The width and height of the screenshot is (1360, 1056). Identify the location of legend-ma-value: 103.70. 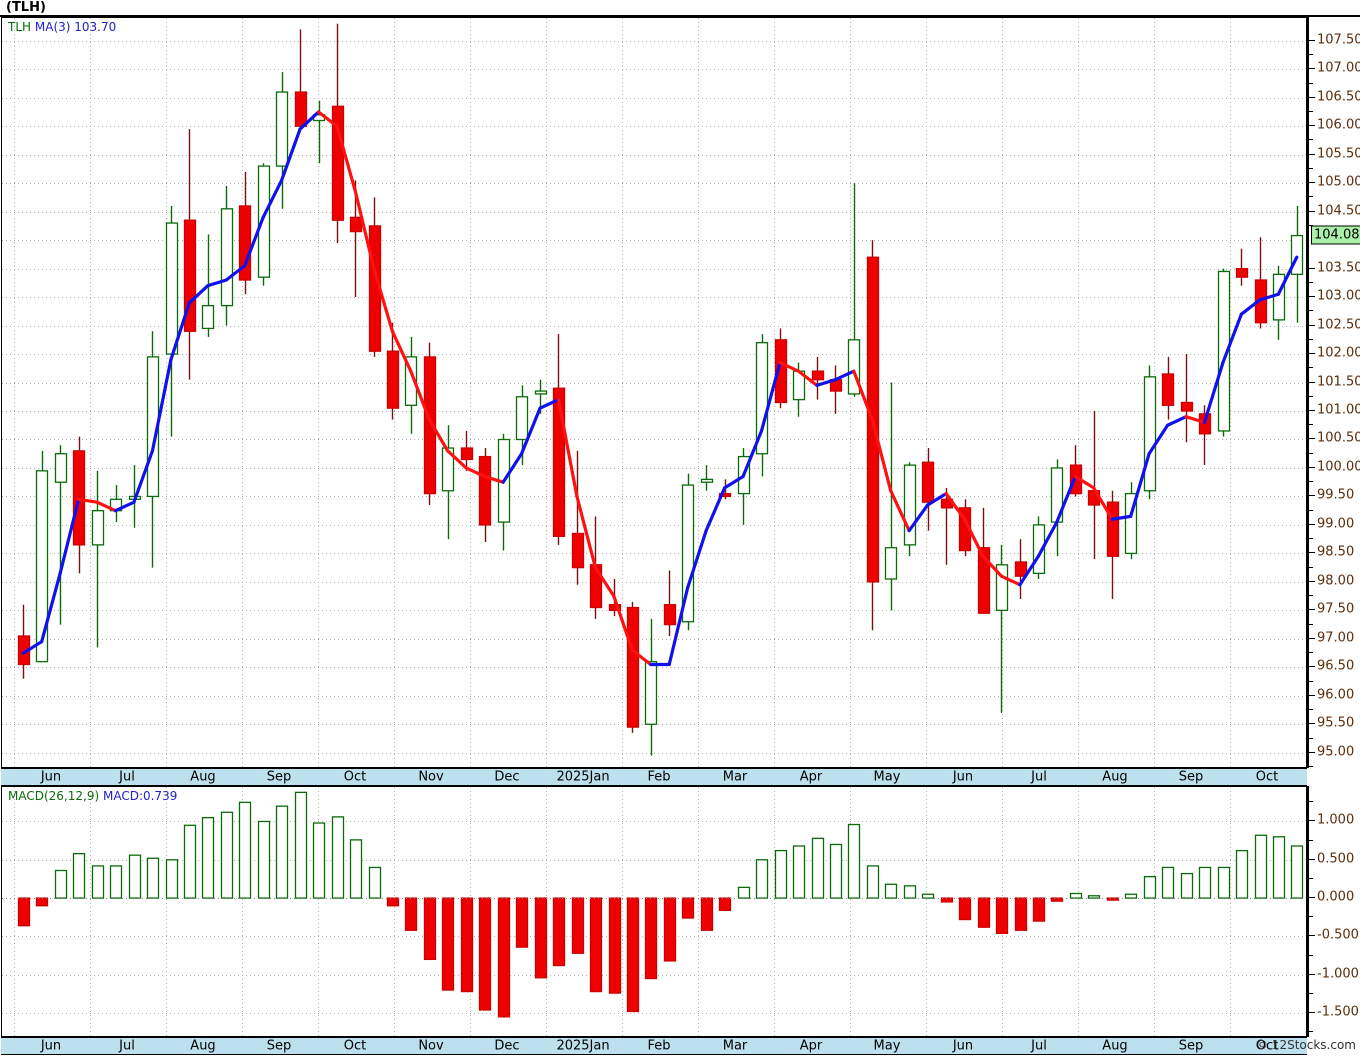
(95, 27).